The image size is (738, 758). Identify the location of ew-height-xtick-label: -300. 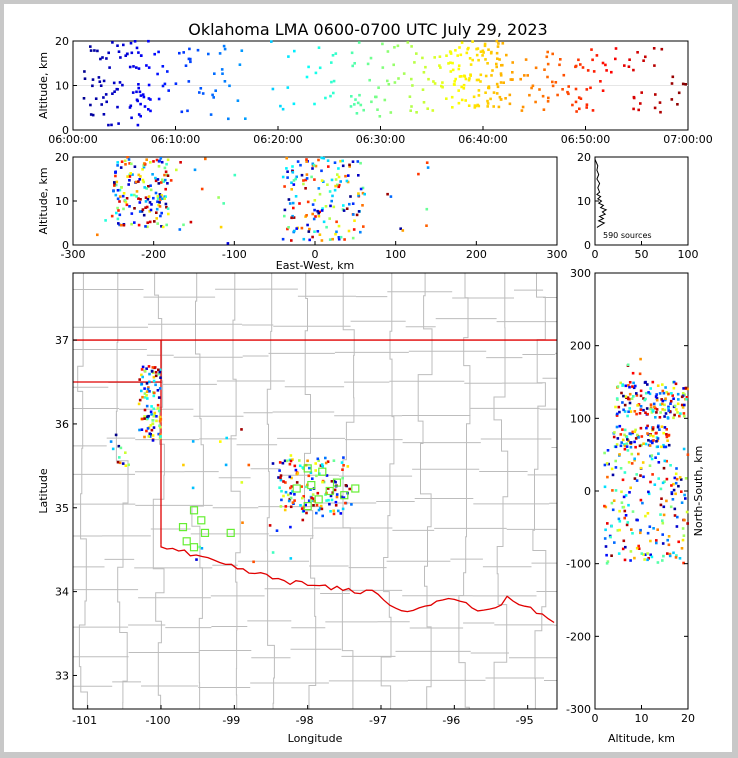
(73, 254).